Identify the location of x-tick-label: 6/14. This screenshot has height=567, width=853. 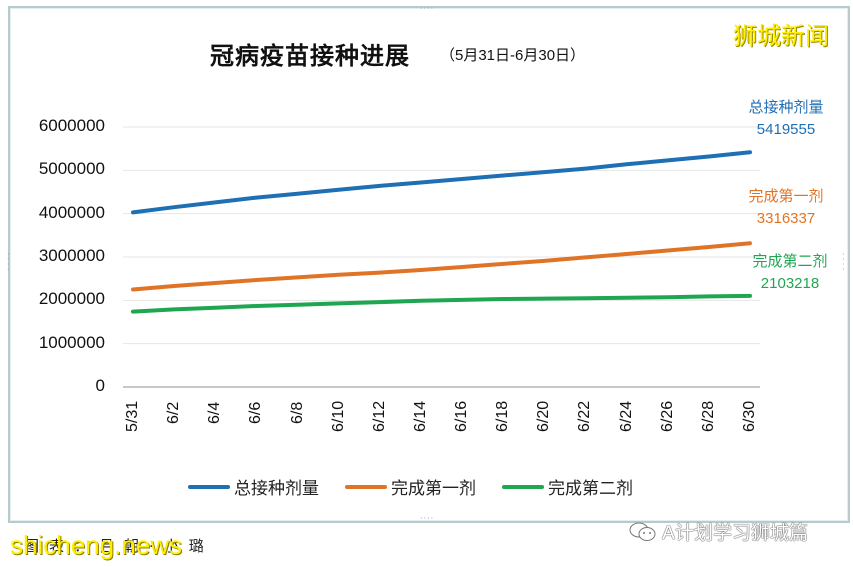
(420, 417).